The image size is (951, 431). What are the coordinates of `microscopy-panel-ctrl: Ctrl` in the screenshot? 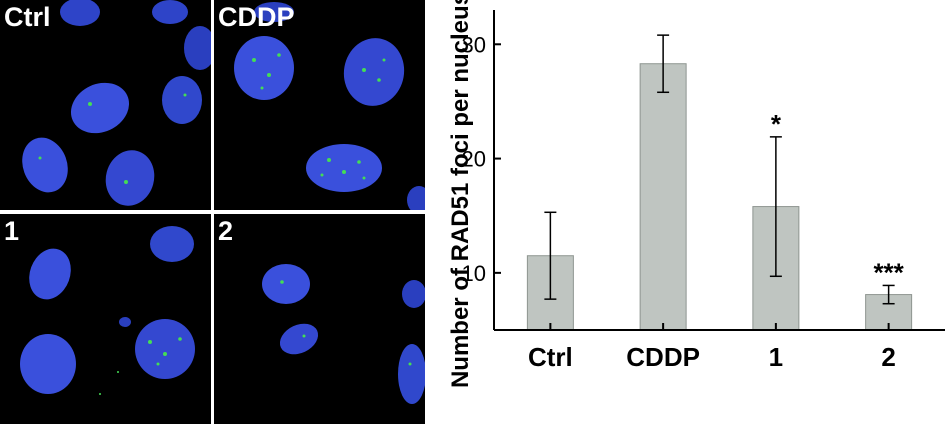 It's located at (105, 105).